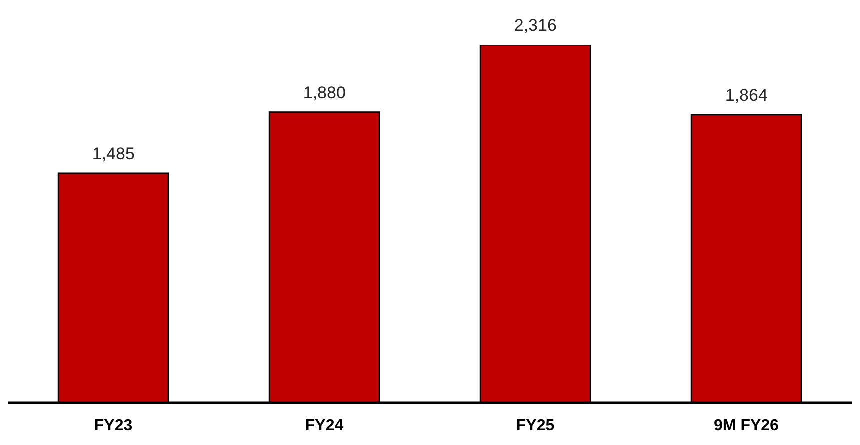 This screenshot has width=860, height=445. What do you see at coordinates (747, 425) in the screenshot?
I see `x-tick-label: 9M FY26` at bounding box center [747, 425].